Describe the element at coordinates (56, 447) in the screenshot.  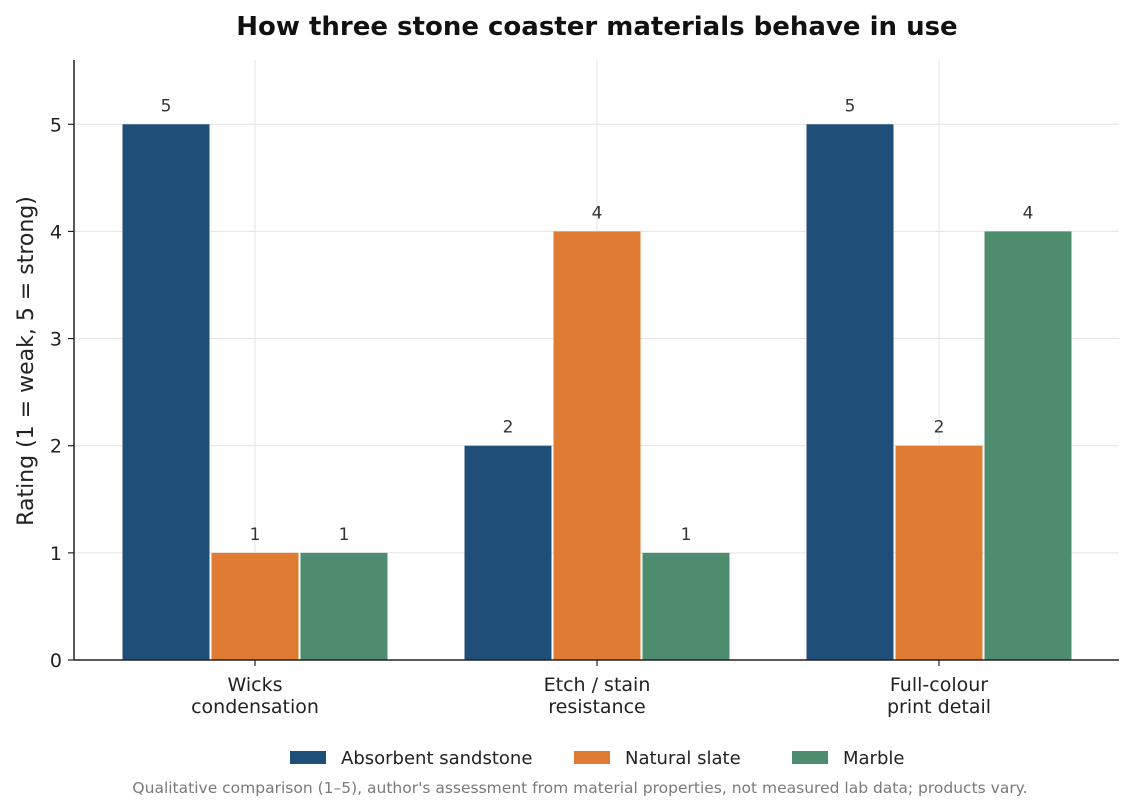
I see `y-tick-label: 2` at that location.